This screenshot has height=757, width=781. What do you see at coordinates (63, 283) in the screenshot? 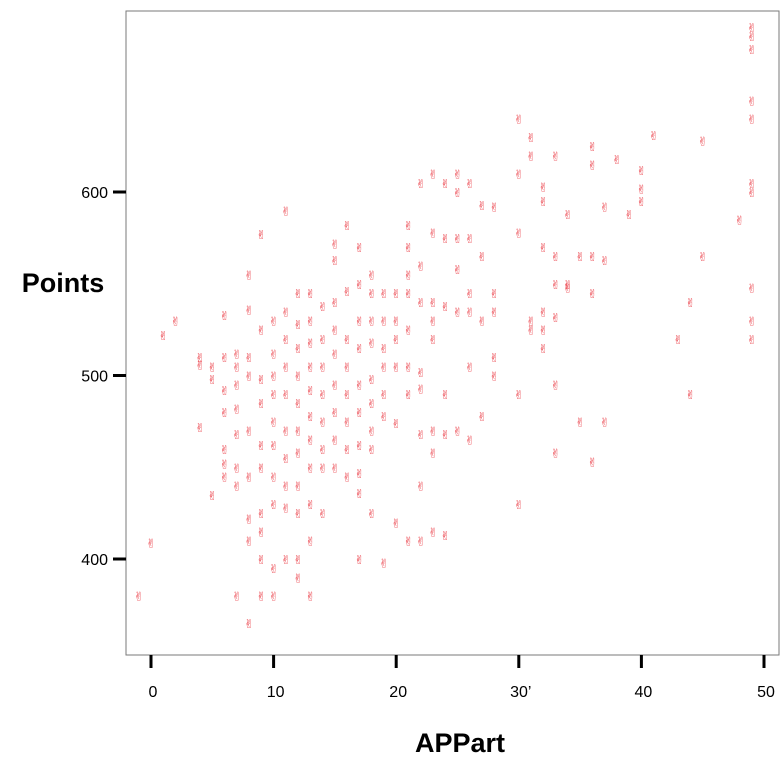
I see `y-axis-title: Points` at bounding box center [63, 283].